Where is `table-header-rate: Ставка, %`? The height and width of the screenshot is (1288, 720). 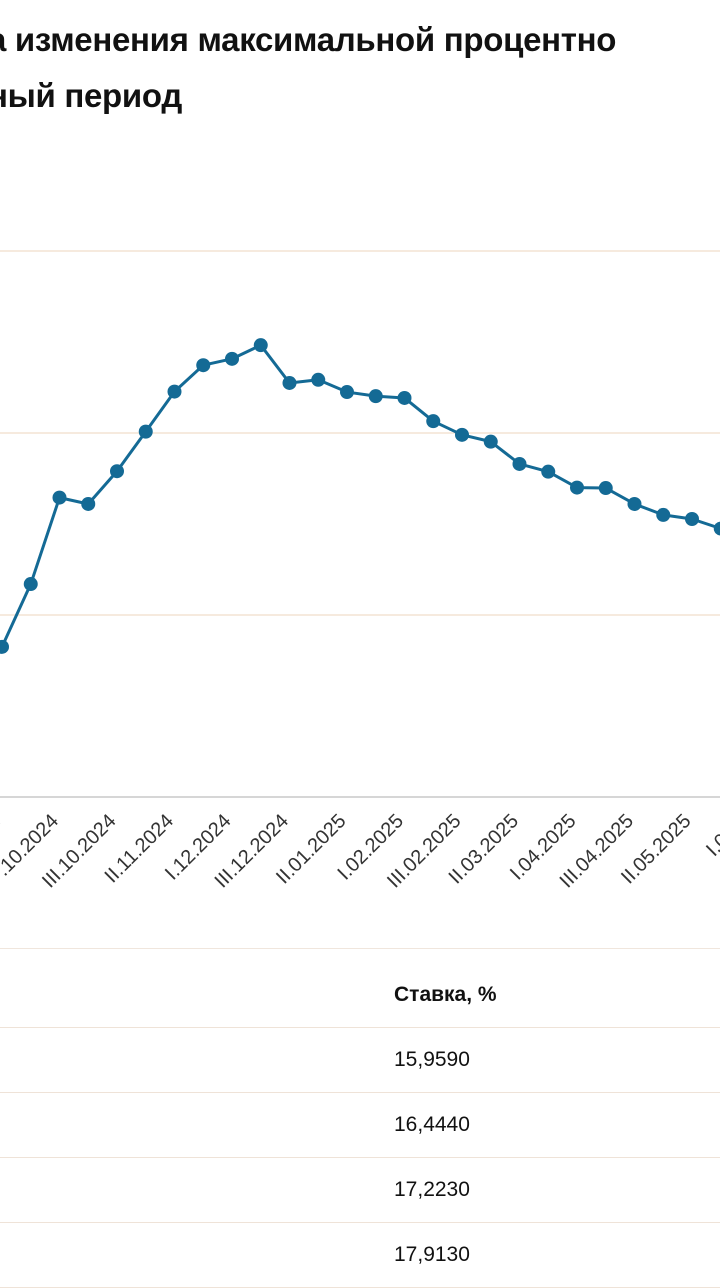
table-header-rate: Ставка, % is located at coordinates (557, 995).